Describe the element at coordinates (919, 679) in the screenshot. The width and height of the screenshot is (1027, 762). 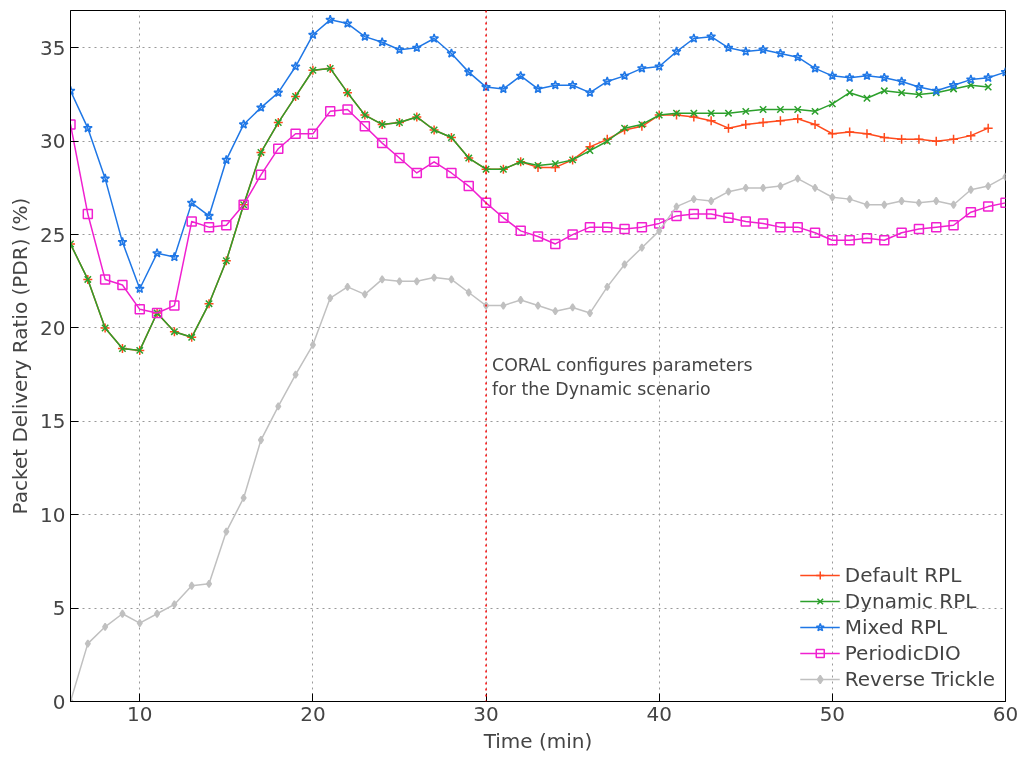
I see `legend-label: Reverse Trickle` at that location.